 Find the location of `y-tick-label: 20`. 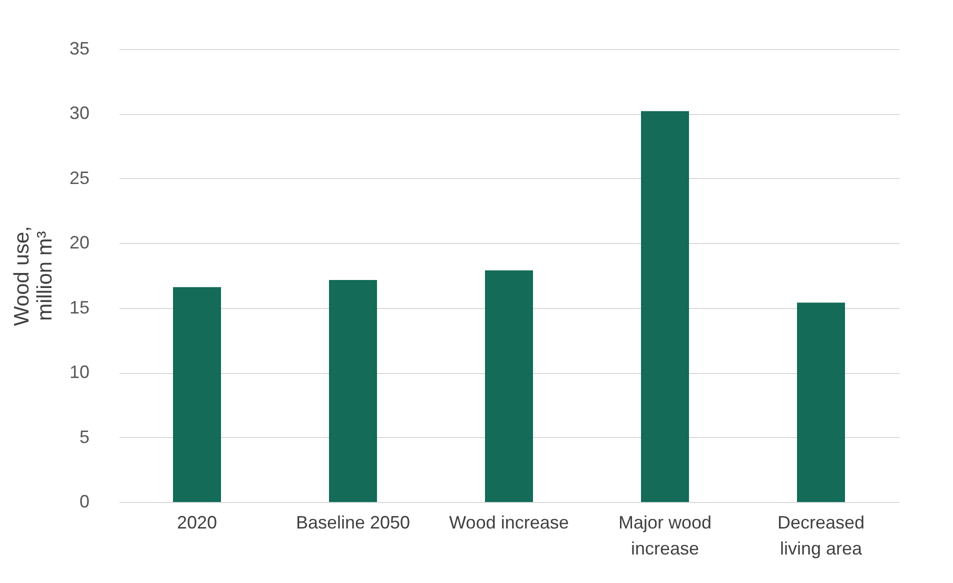

y-tick-label: 20 is located at coordinates (79, 242).